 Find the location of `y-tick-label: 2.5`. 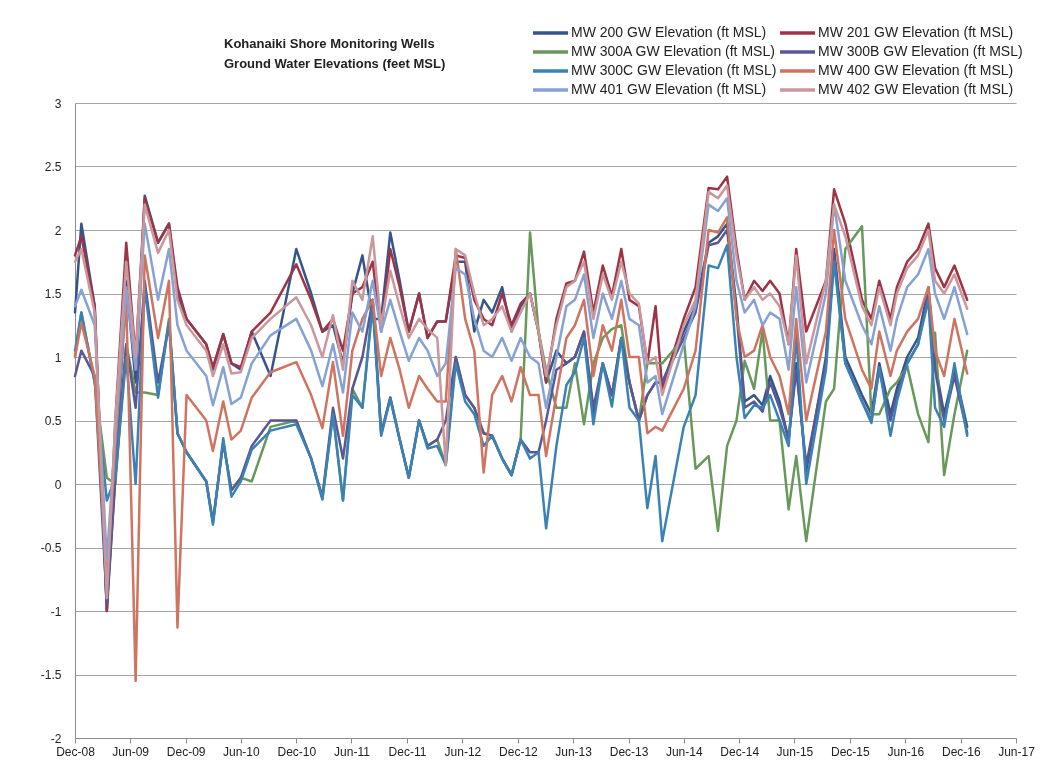

y-tick-label: 2.5 is located at coordinates (53, 167).